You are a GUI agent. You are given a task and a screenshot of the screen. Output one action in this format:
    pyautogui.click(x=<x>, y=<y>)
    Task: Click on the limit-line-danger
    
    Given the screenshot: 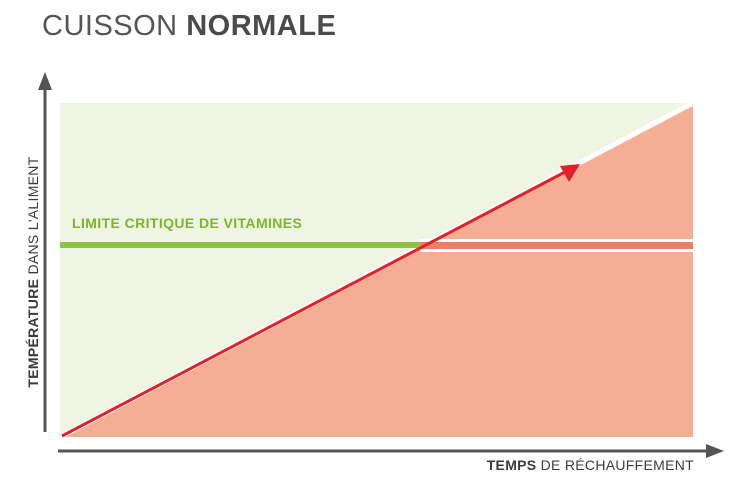 What is the action you would take?
    pyautogui.click(x=556, y=245)
    